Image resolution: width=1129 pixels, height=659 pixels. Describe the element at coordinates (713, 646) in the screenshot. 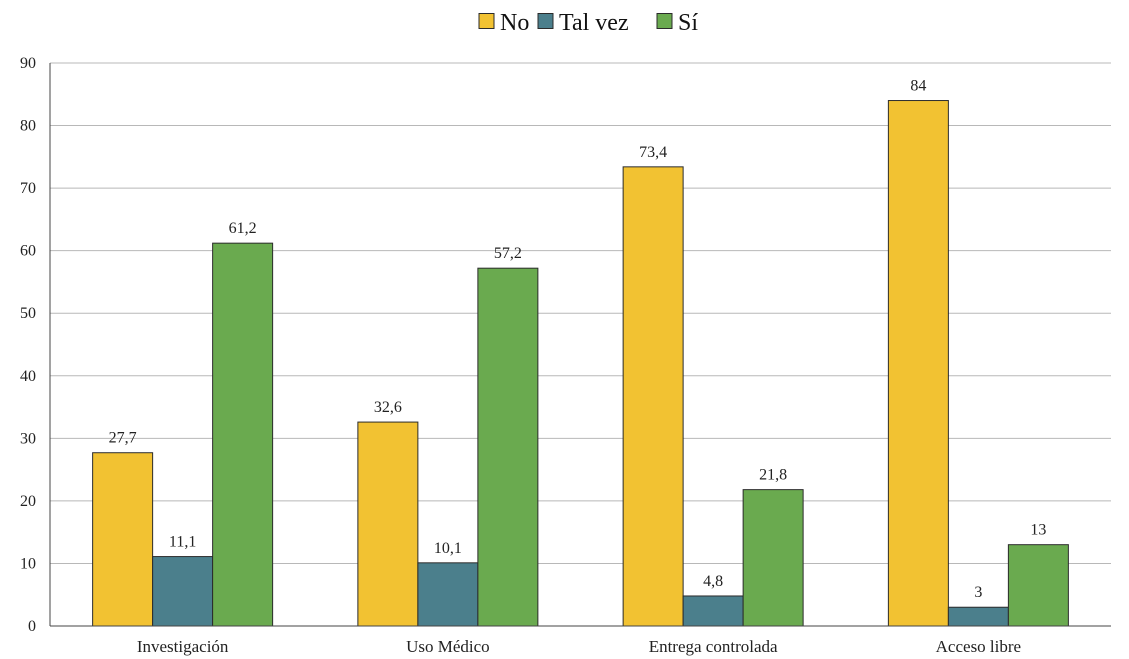

I see `x-category-label: Entrega controlada` at that location.